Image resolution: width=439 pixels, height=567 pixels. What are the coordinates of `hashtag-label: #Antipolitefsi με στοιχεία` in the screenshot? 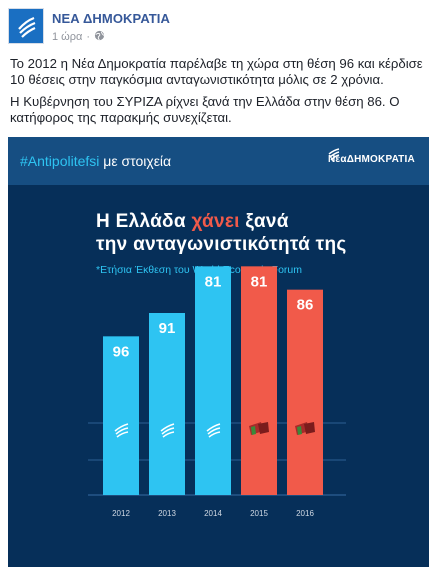 It's located at (95, 161).